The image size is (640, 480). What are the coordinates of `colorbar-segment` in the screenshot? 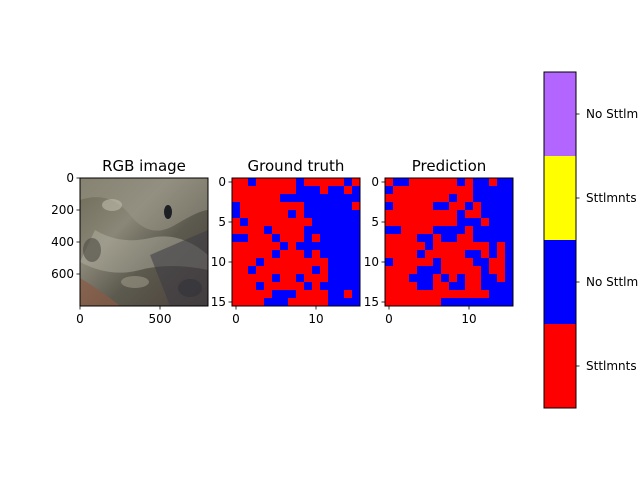 It's located at (560, 198).